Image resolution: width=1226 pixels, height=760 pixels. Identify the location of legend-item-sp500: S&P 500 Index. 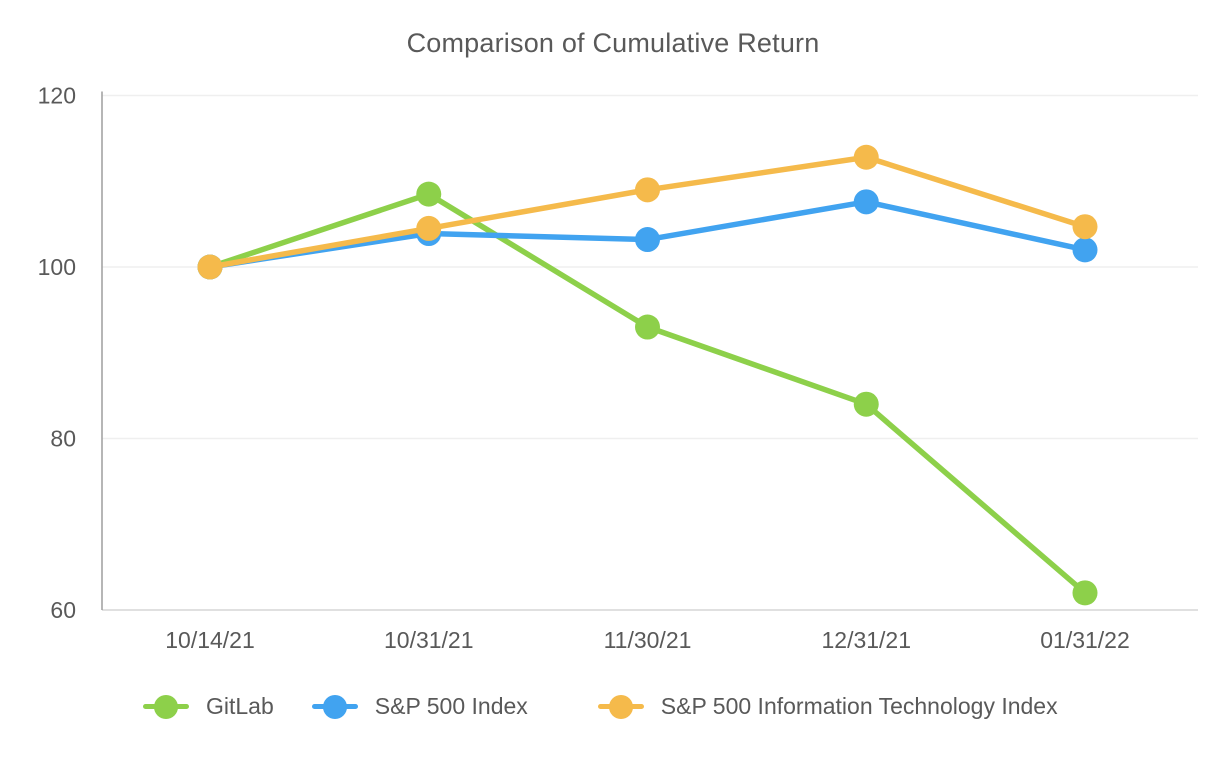
(419, 706).